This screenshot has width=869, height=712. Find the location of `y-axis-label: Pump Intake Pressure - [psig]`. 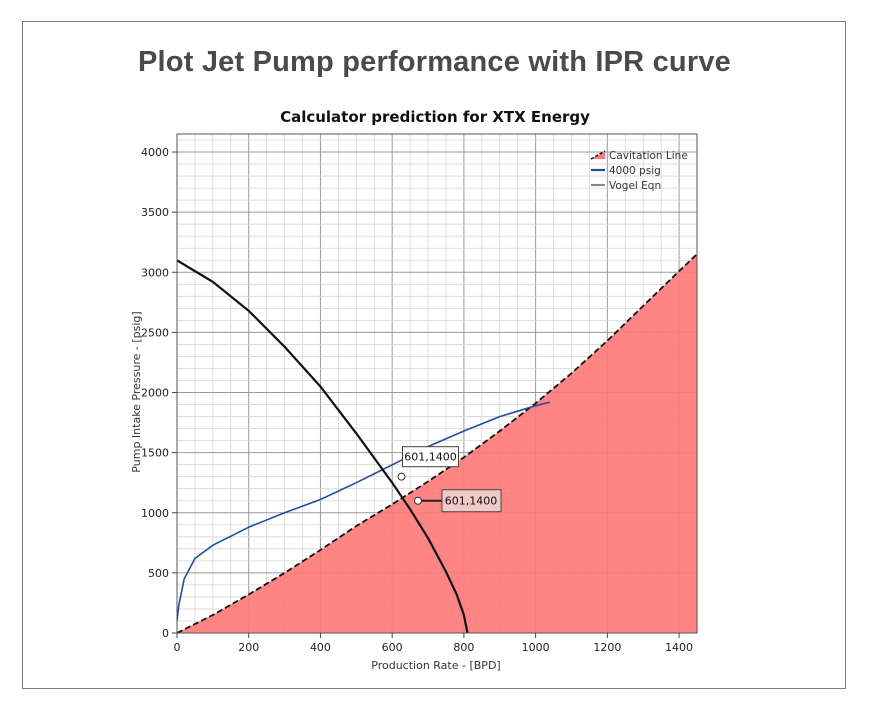

y-axis-label: Pump Intake Pressure - [psig] is located at coordinates (136, 391).